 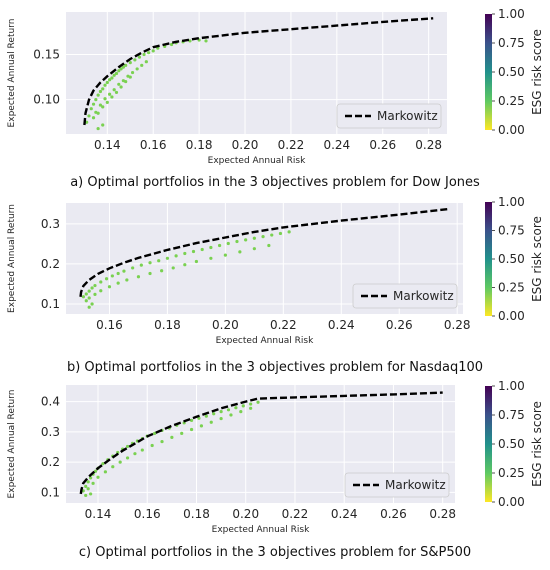 I want to click on colorbar-tick-label: 1.00, so click(x=511, y=202).